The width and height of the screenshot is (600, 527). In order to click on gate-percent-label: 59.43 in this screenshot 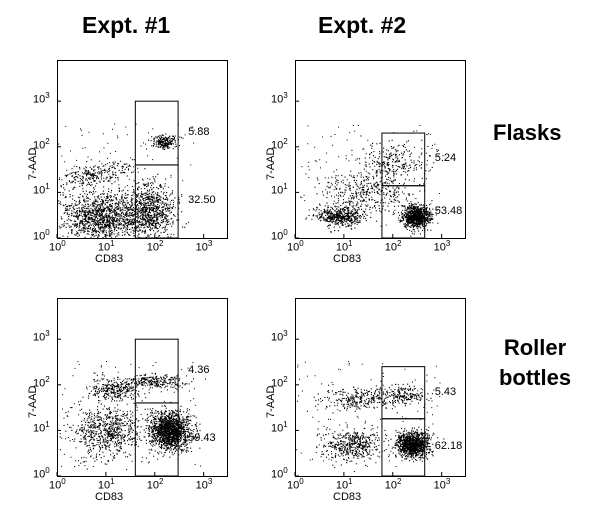, I will do `click(202, 438)`.